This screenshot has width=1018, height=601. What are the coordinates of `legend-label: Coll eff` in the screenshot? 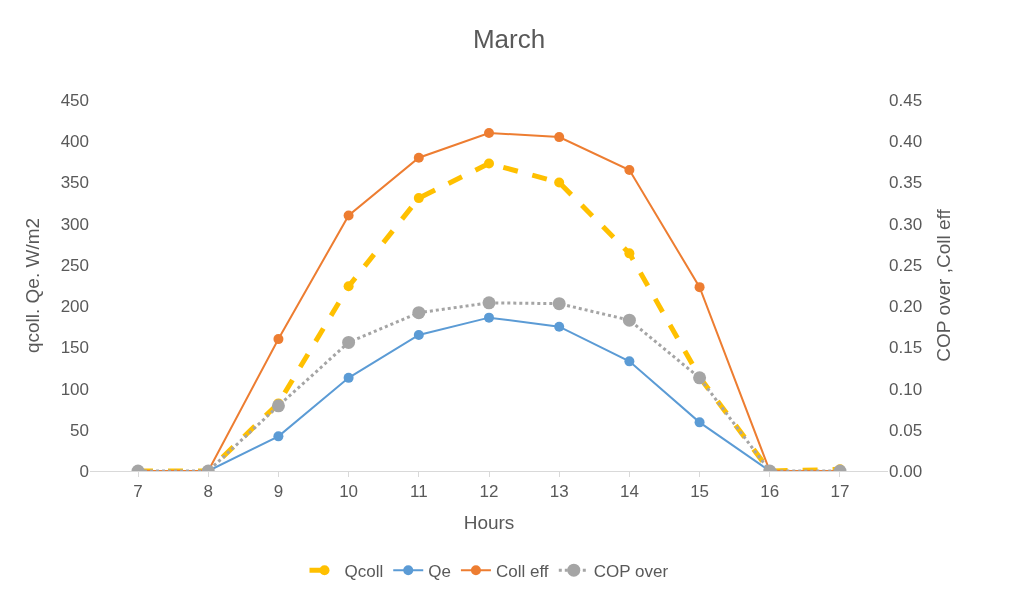 It's located at (522, 571).